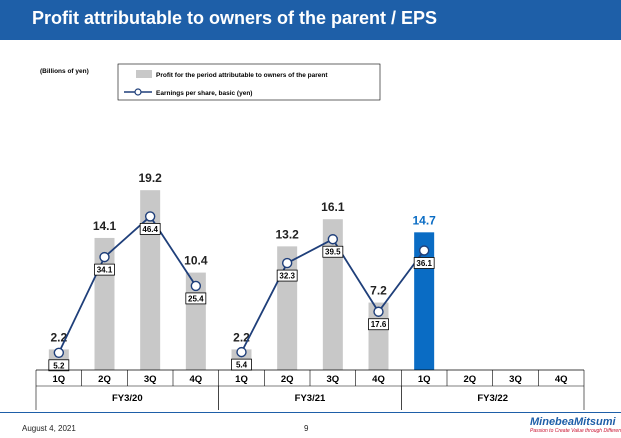 The height and width of the screenshot is (438, 621). What do you see at coordinates (150, 379) in the screenshot?
I see `category-label-2: 3Q` at bounding box center [150, 379].